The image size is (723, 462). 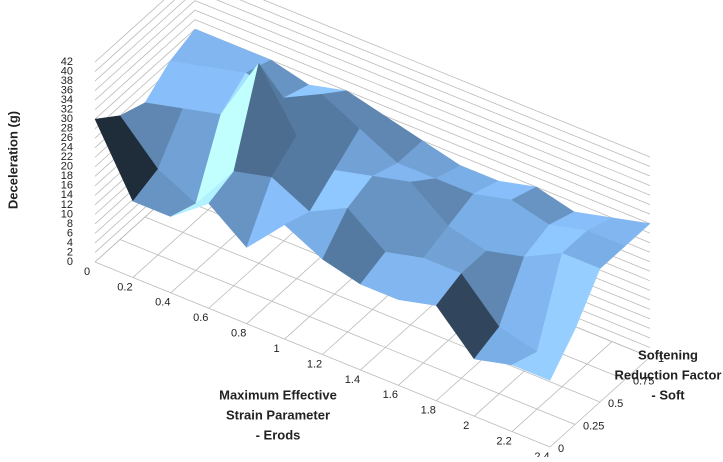 What do you see at coordinates (314, 364) in the screenshot?
I see `x-tick-label: 1.2` at bounding box center [314, 364].